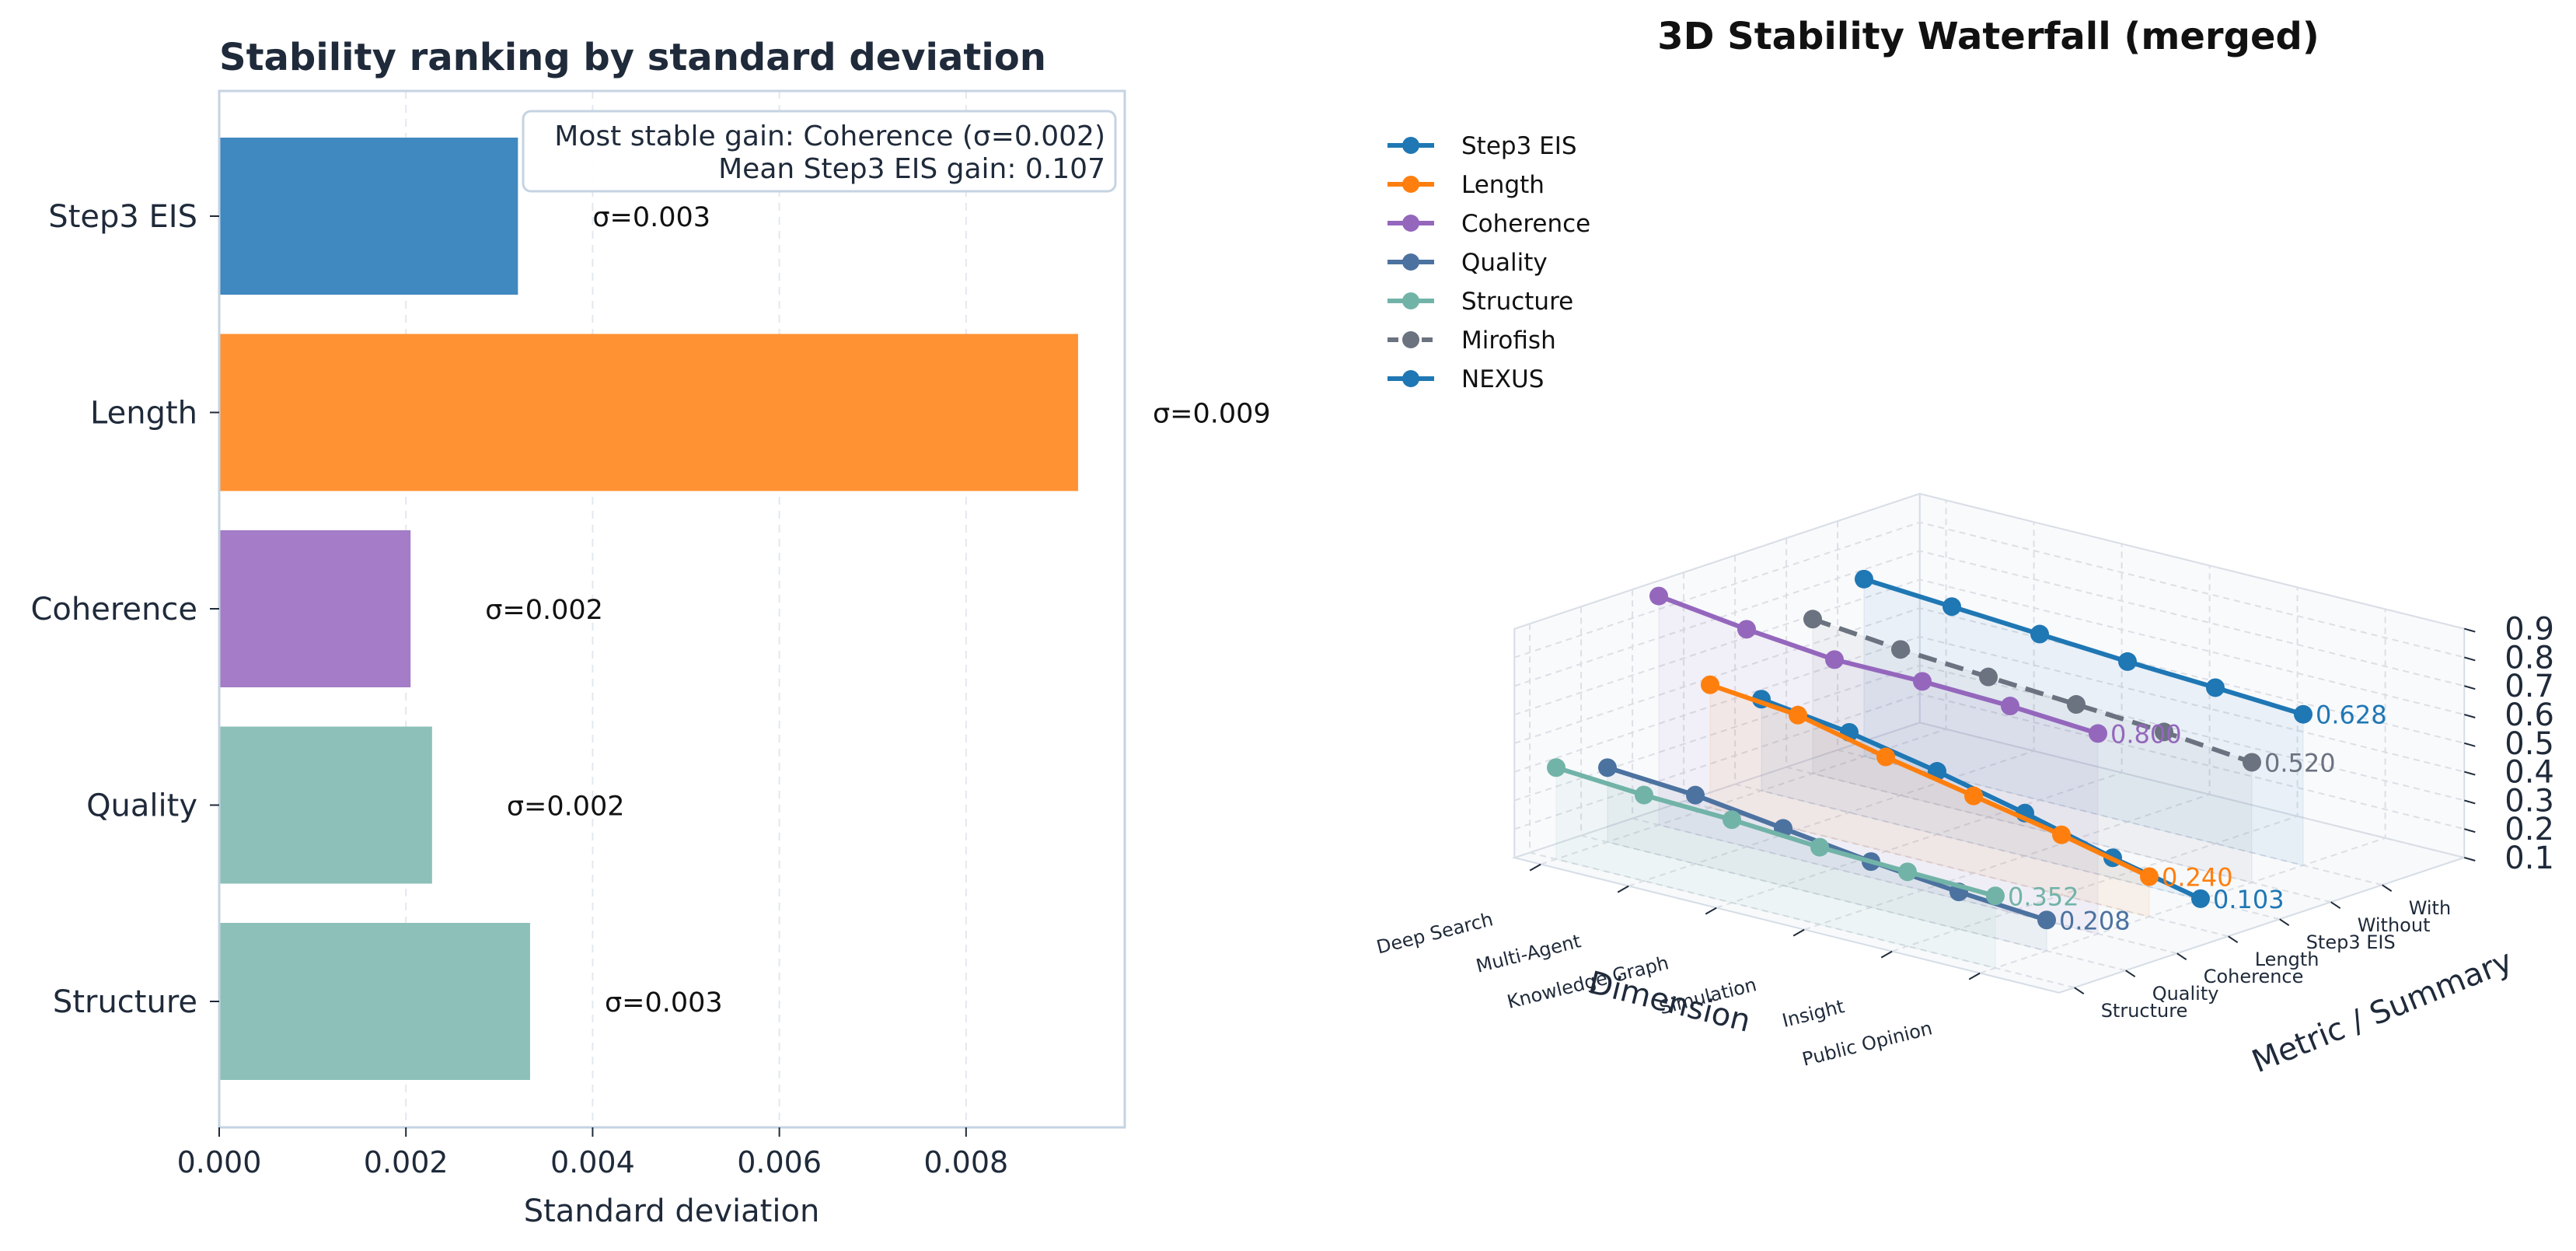 The height and width of the screenshot is (1251, 2576). Describe the element at coordinates (2529, 744) in the screenshot. I see `wf-ztick-label: 0.5` at that location.